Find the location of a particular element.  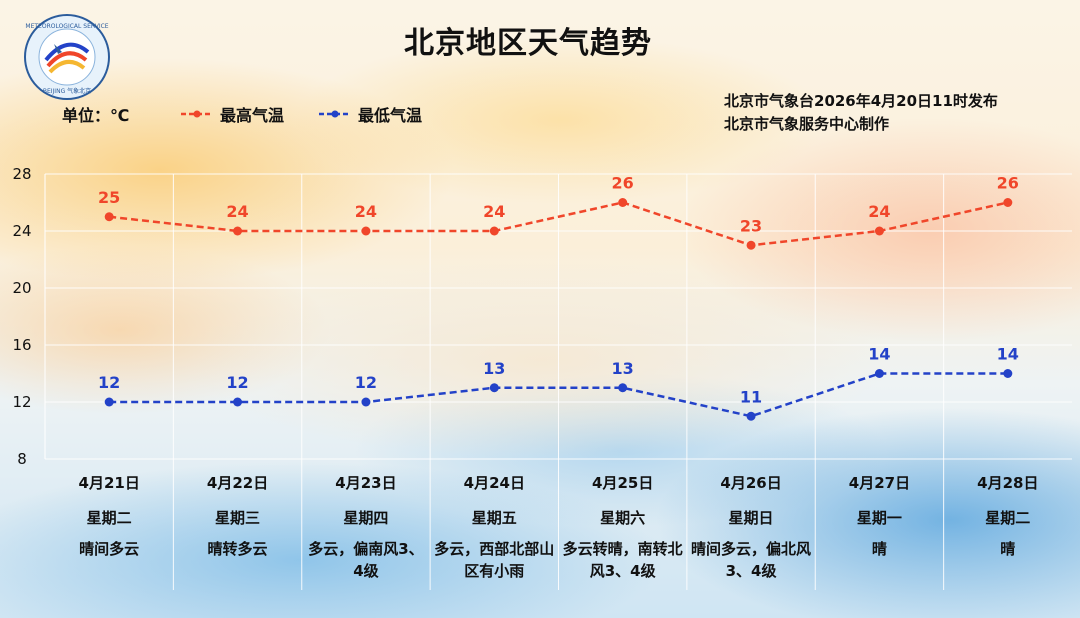

legend-low: 最低气温 is located at coordinates (370, 114).